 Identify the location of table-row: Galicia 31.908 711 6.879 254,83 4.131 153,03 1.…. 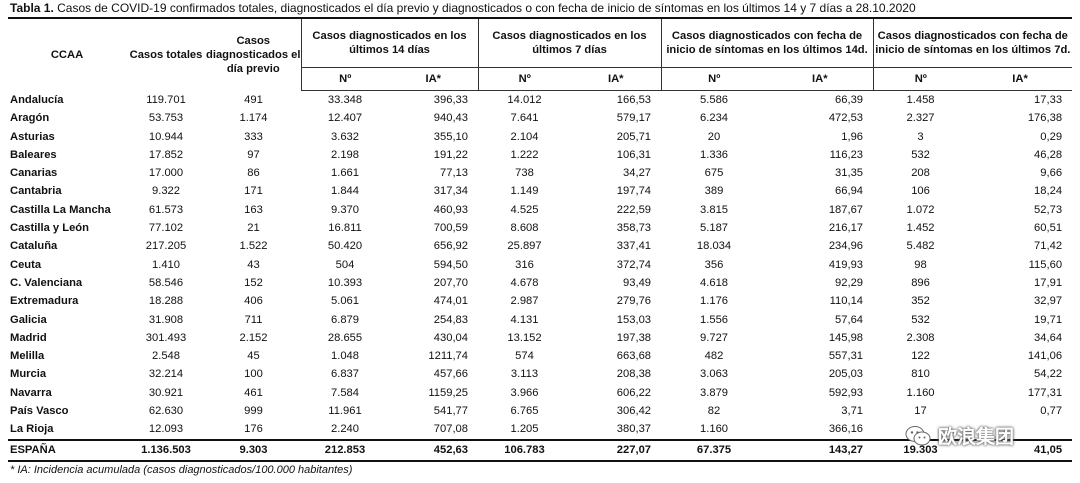
(540, 320).